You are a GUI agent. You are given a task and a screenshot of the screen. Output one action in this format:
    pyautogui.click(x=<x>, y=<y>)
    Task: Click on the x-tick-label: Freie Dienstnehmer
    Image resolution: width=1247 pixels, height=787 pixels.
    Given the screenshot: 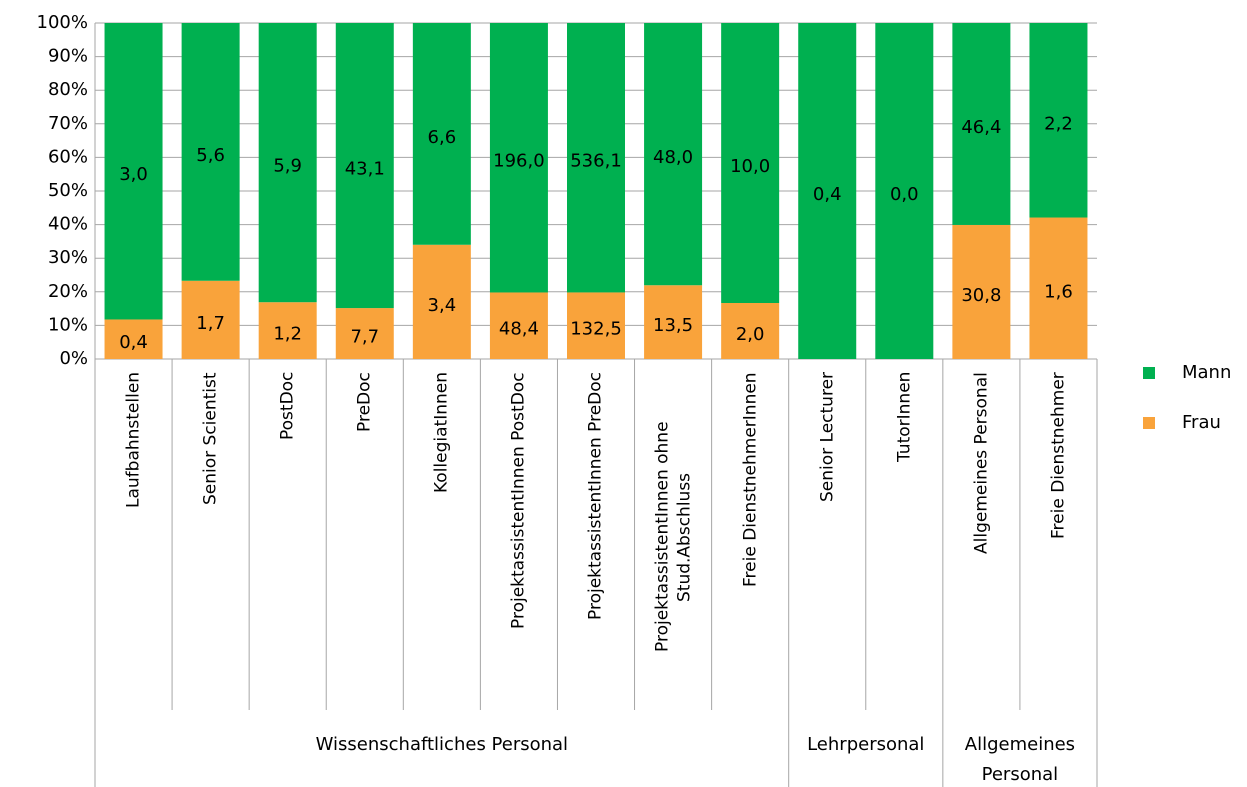 What is the action you would take?
    pyautogui.click(x=1058, y=537)
    